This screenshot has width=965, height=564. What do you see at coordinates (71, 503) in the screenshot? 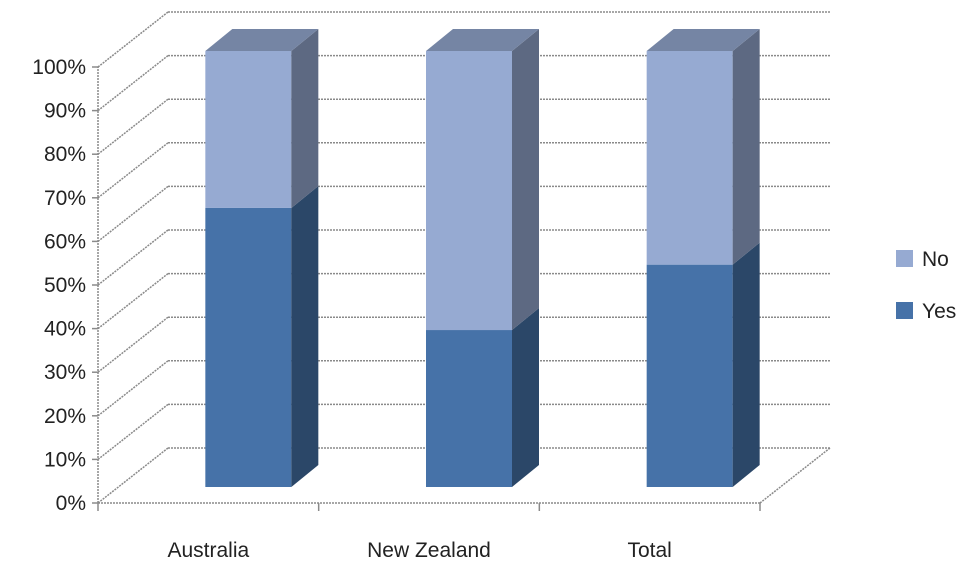
I see `y-tick-label: 0%` at bounding box center [71, 503].